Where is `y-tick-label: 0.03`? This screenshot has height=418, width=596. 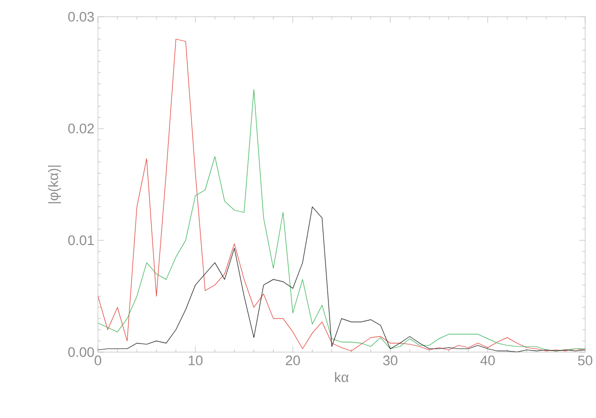 y-tick-label: 0.03 is located at coordinates (81, 17).